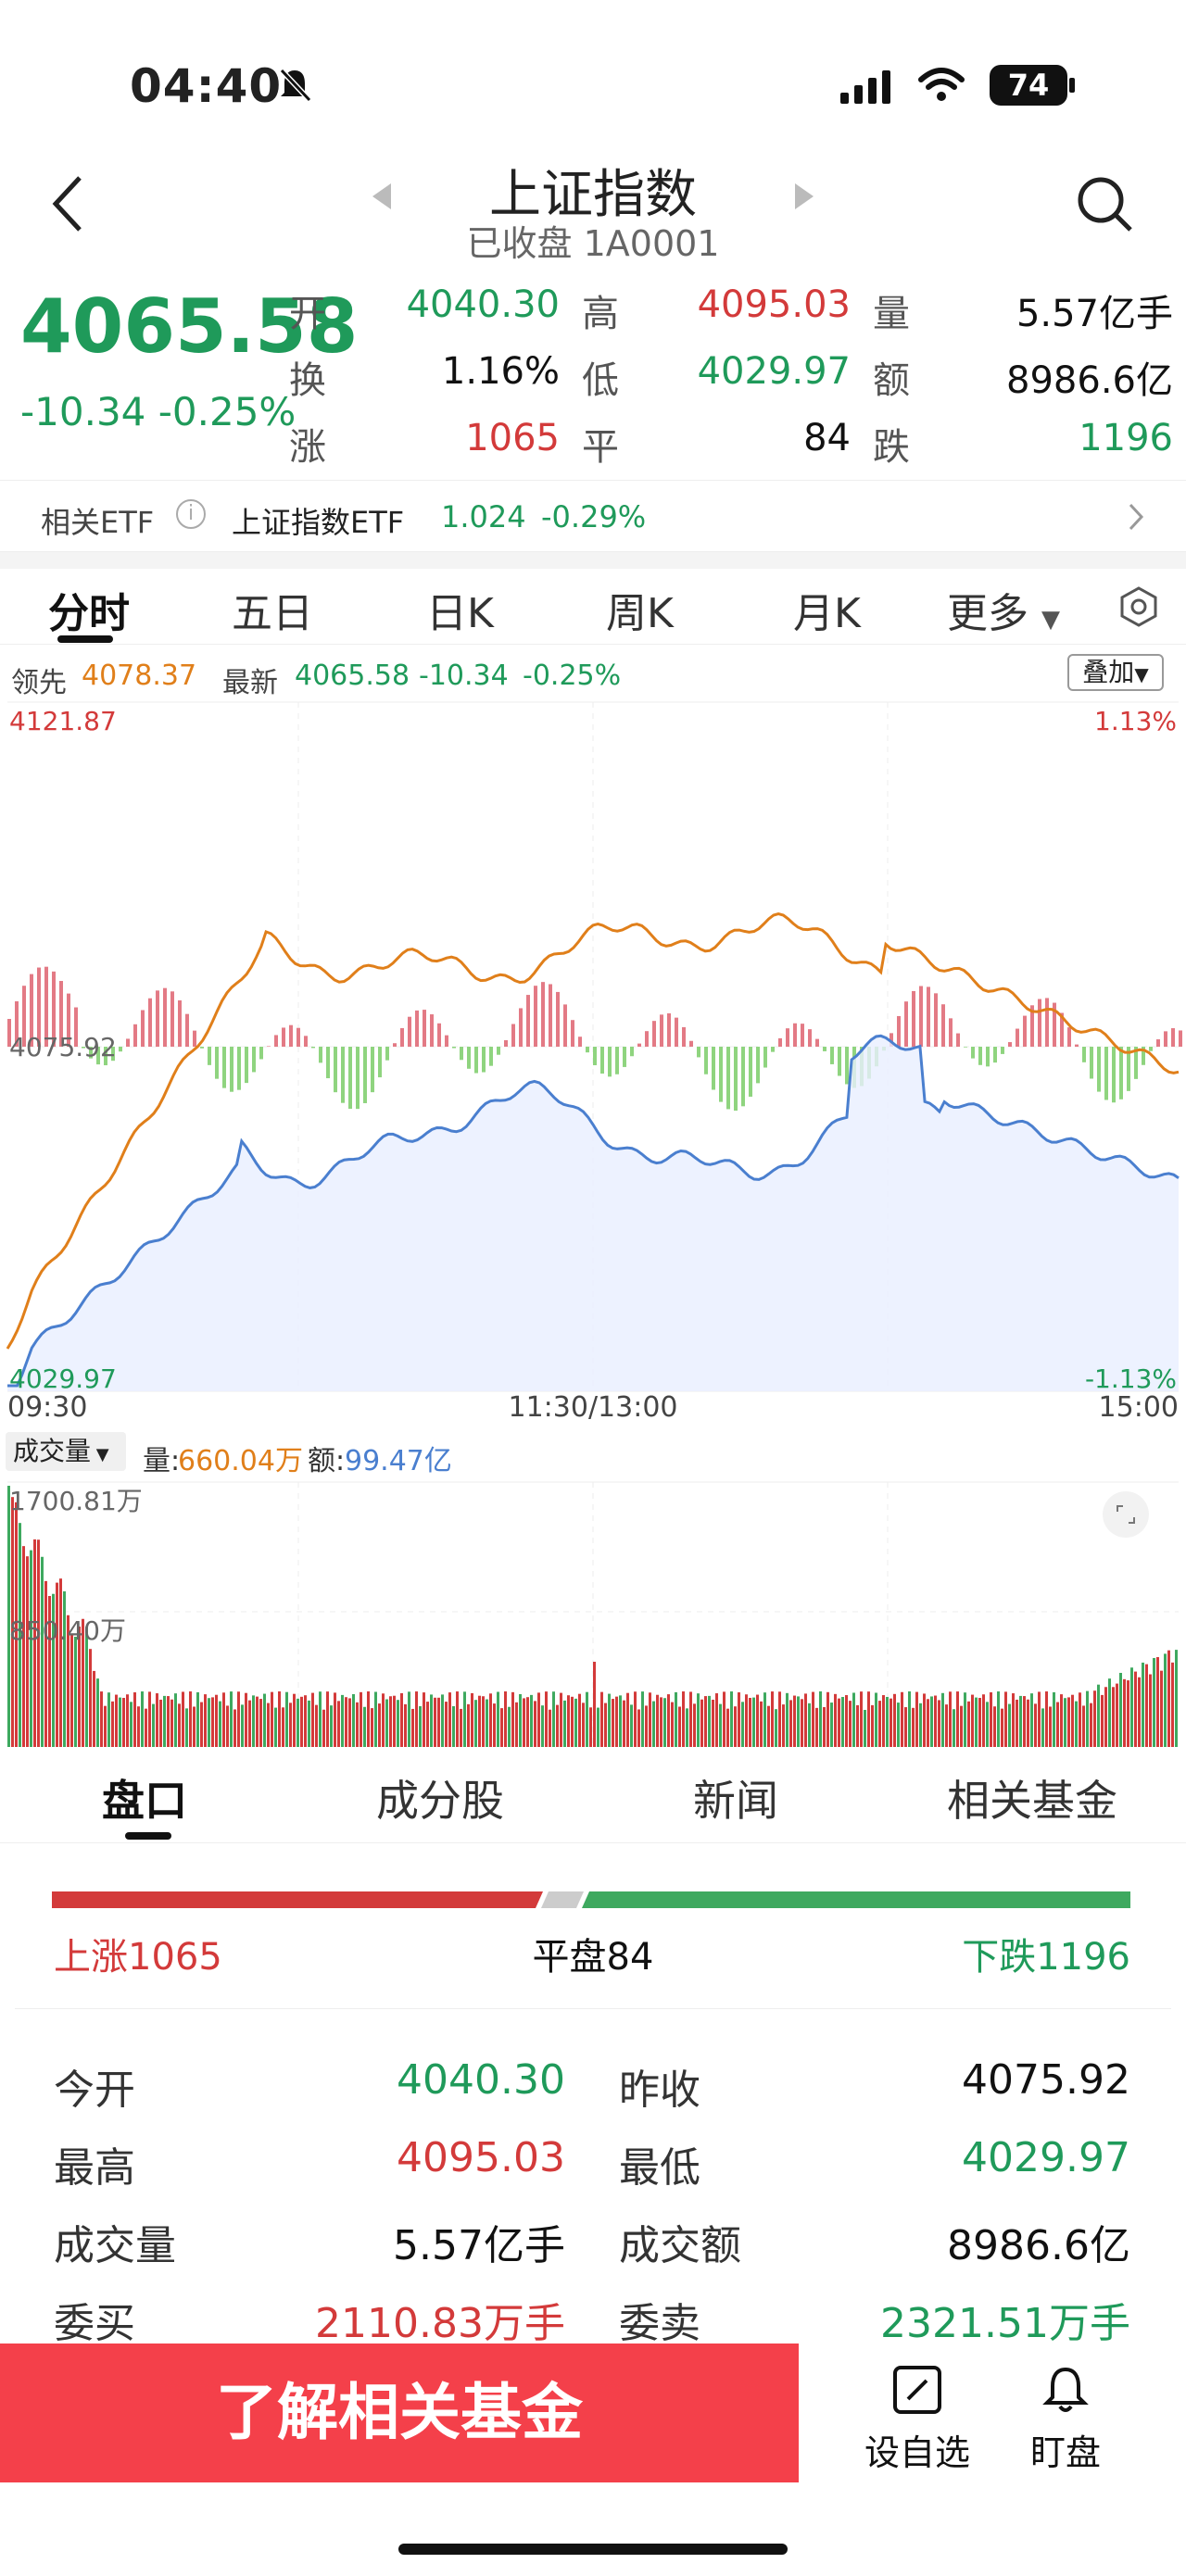  What do you see at coordinates (162, 1461) in the screenshot?
I see `volume-label: 量:` at bounding box center [162, 1461].